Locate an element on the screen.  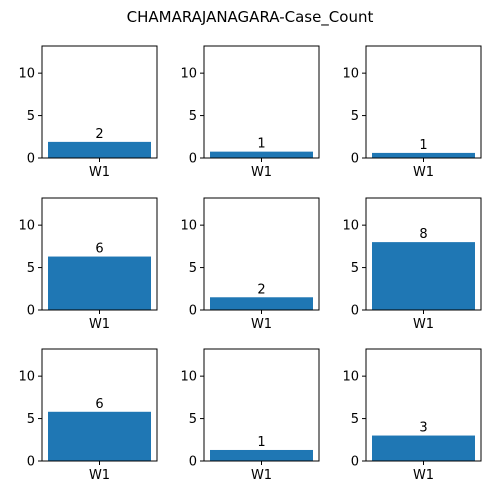
subplot-4: 0 5 10 W1 6 is located at coordinates (88, 264).